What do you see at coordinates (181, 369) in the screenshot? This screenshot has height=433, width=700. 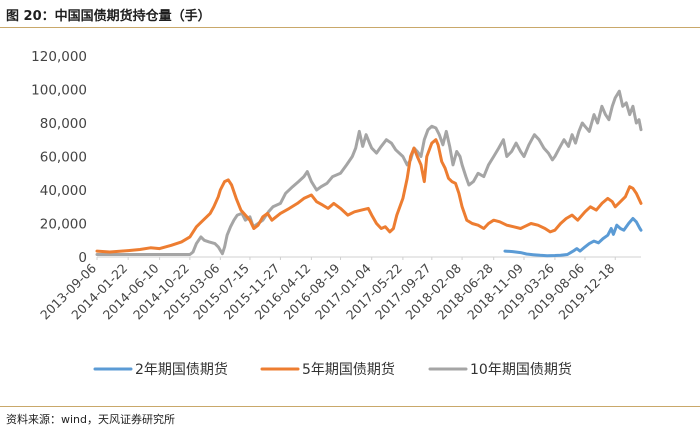 I see `legend-item-2y-label: 2年期国债期货` at bounding box center [181, 369].